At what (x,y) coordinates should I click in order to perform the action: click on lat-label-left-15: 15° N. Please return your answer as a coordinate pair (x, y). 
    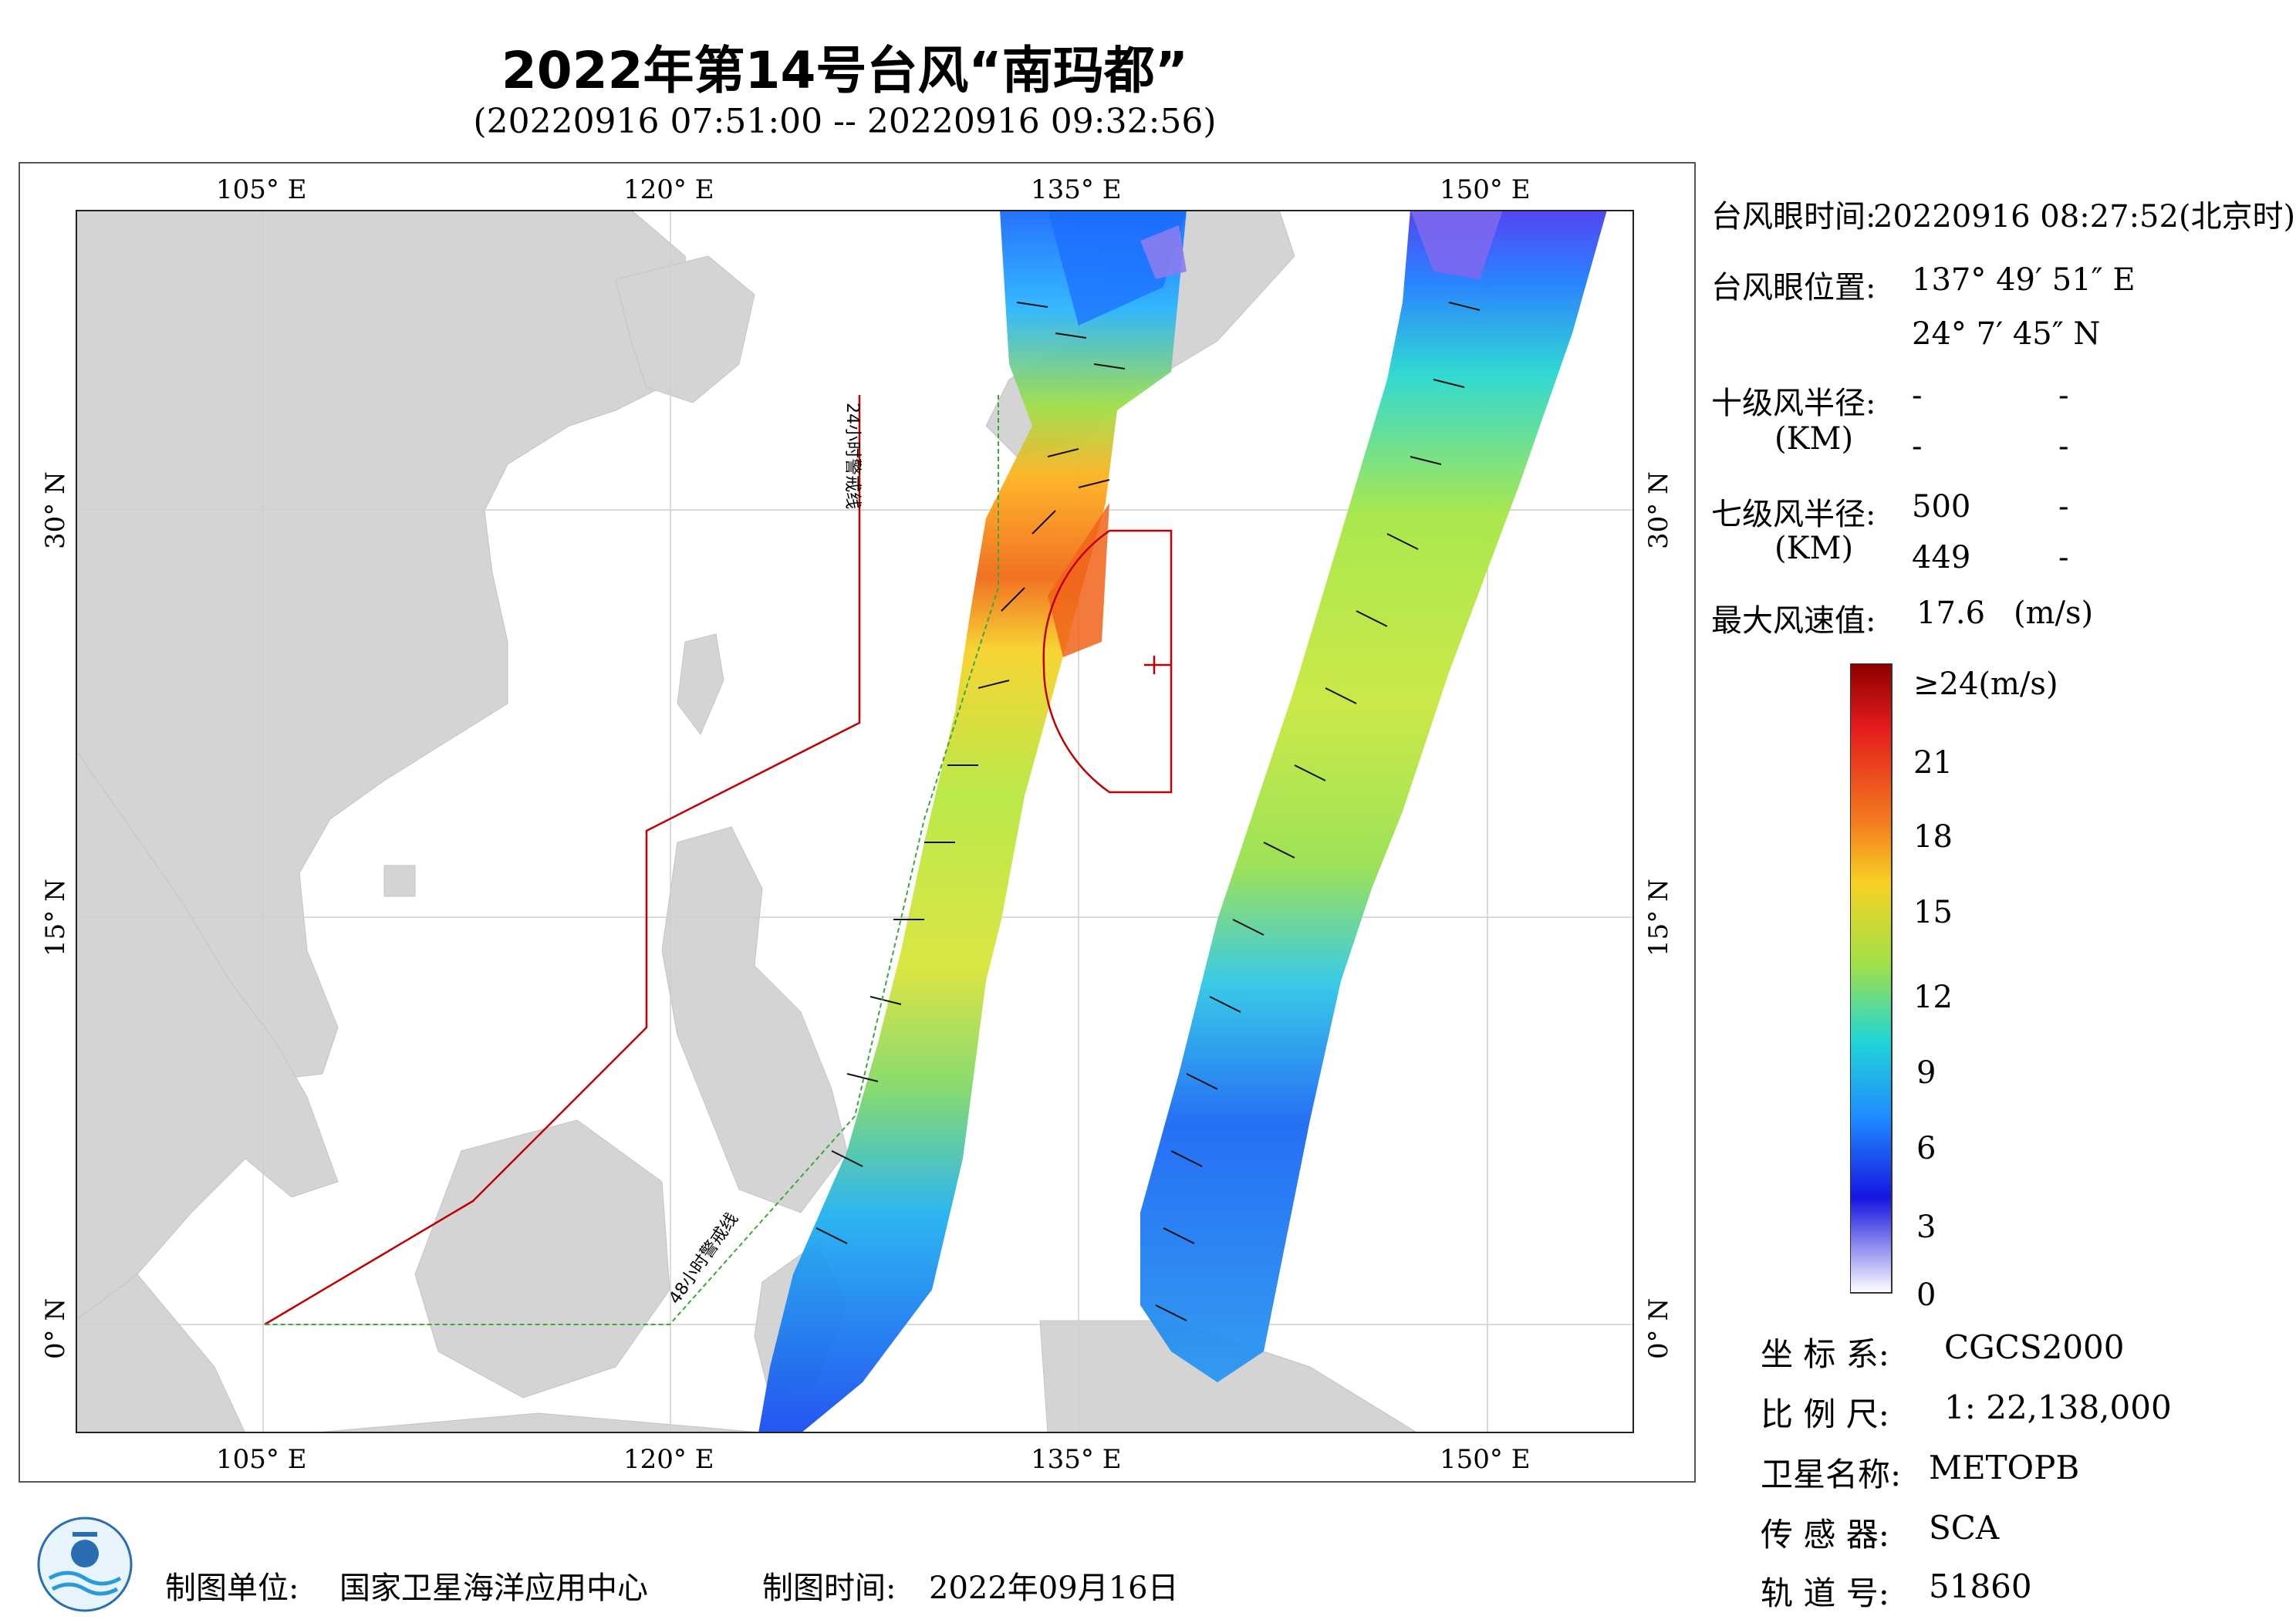
    Looking at the image, I should click on (55, 918).